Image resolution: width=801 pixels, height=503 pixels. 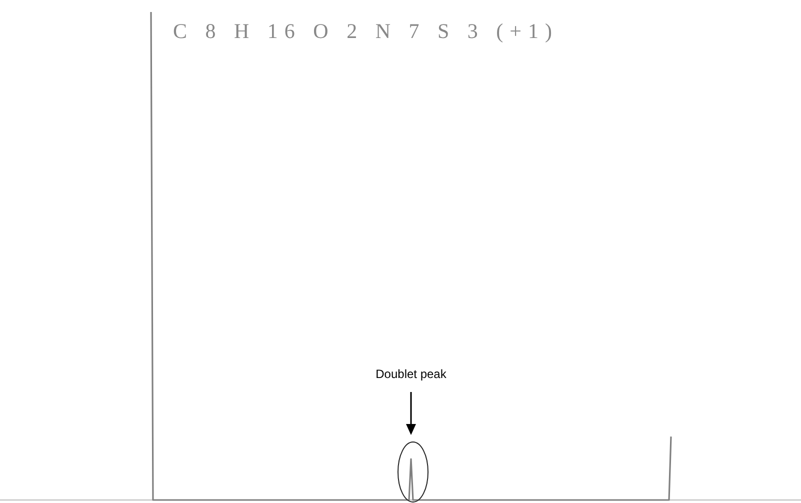 I want to click on annotation: Doublet peak, so click(x=412, y=374).